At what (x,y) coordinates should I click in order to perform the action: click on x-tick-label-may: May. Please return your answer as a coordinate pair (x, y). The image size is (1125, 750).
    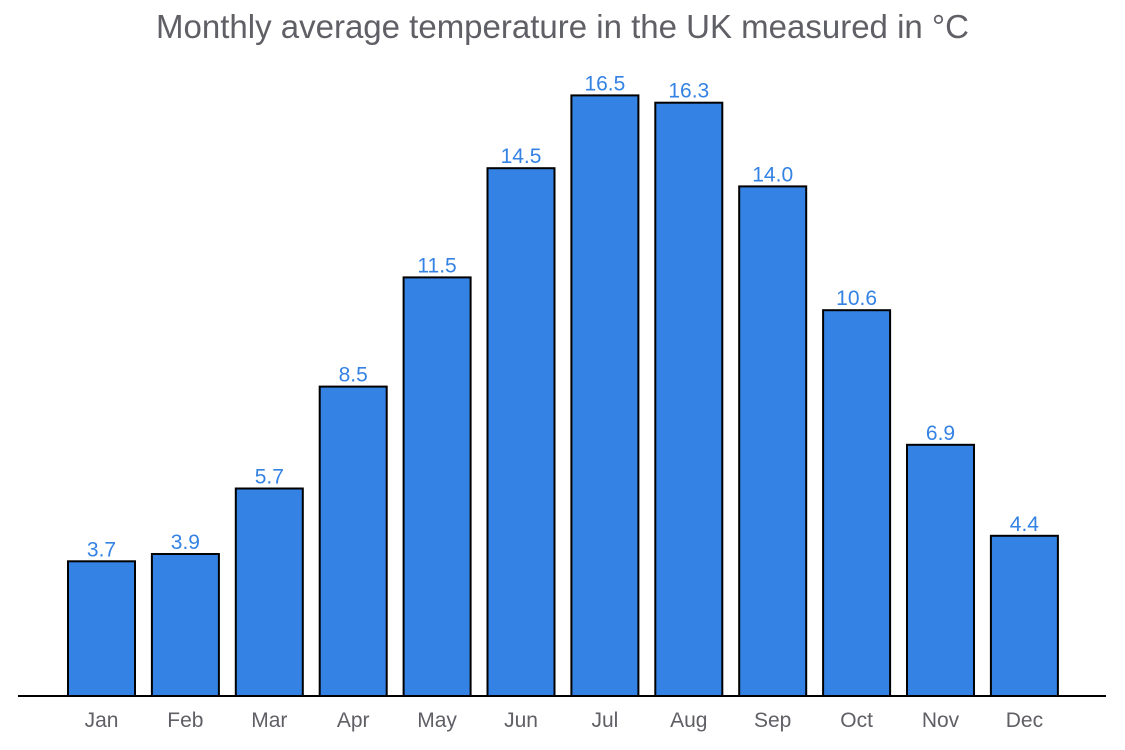
    Looking at the image, I should click on (437, 720).